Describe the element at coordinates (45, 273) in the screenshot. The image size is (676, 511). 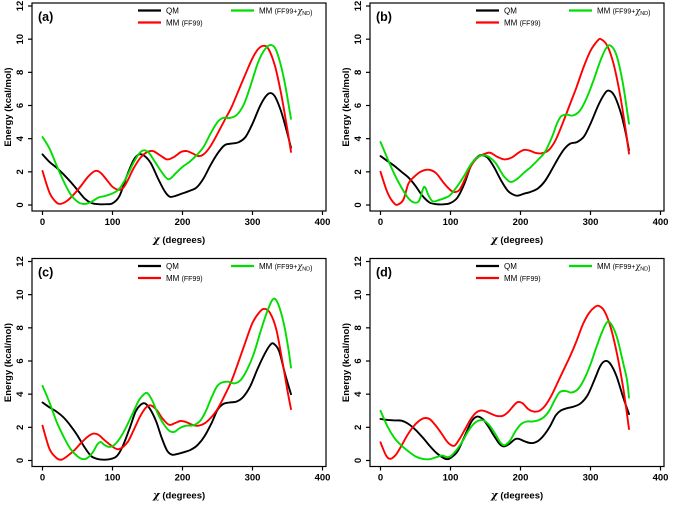
I see `panel-label: (c)` at that location.